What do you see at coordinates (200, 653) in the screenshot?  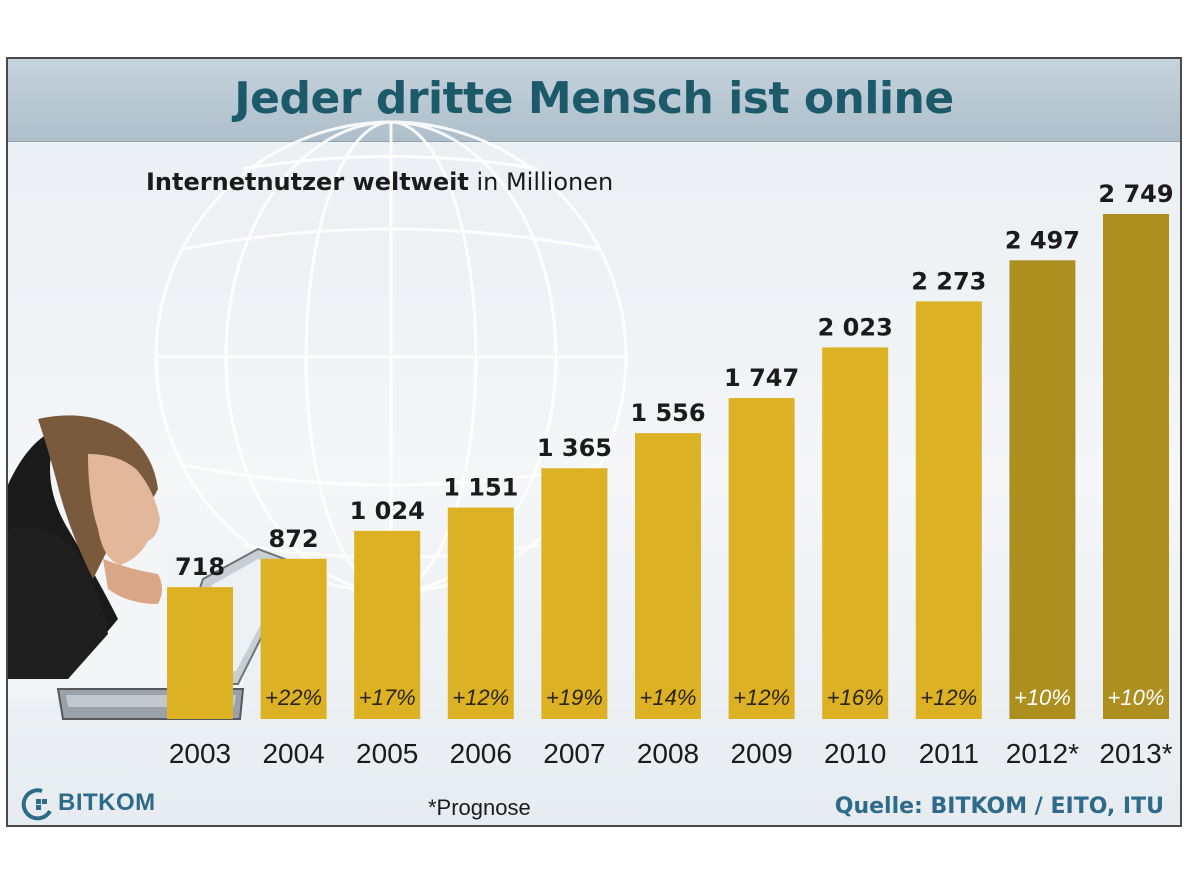 I see `bar-2003` at bounding box center [200, 653].